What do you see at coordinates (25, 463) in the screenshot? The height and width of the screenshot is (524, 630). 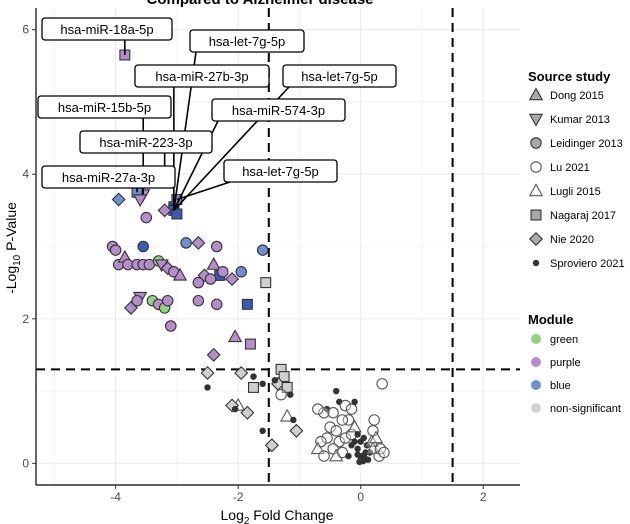 I see `y-tick-label: 0` at bounding box center [25, 463].